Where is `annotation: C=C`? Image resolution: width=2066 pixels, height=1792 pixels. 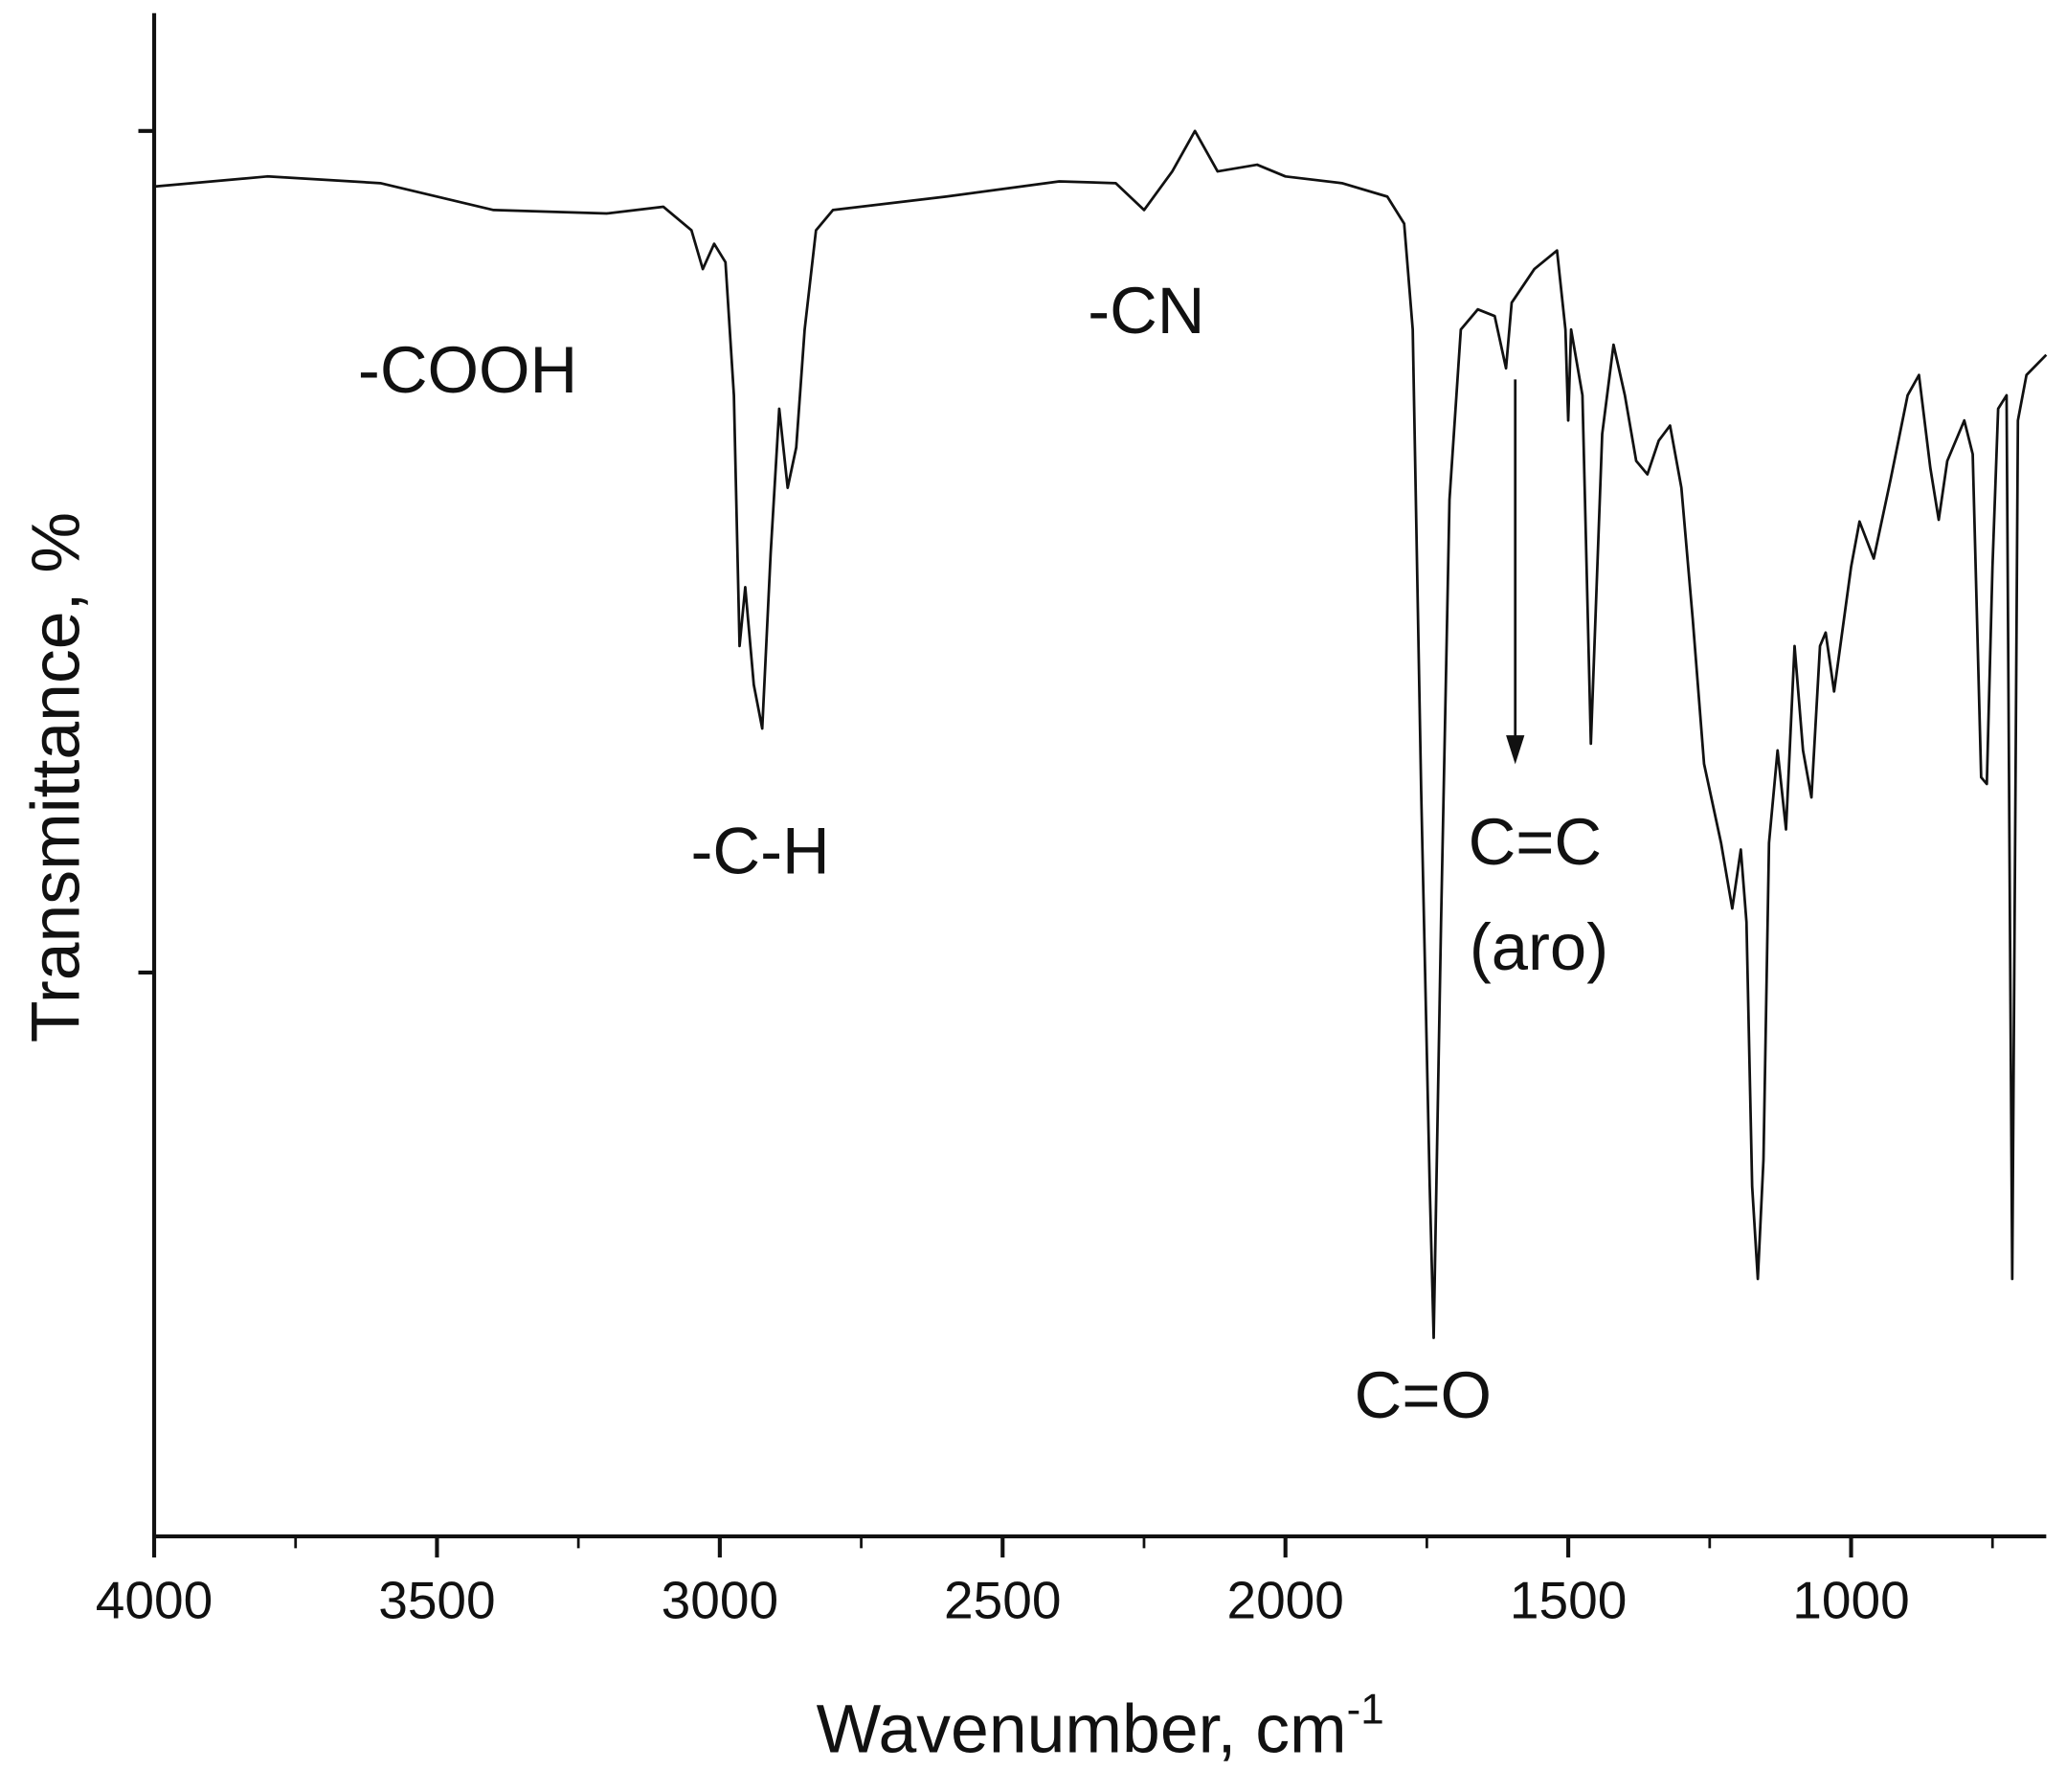
annotation: C=C is located at coordinates (1536, 842).